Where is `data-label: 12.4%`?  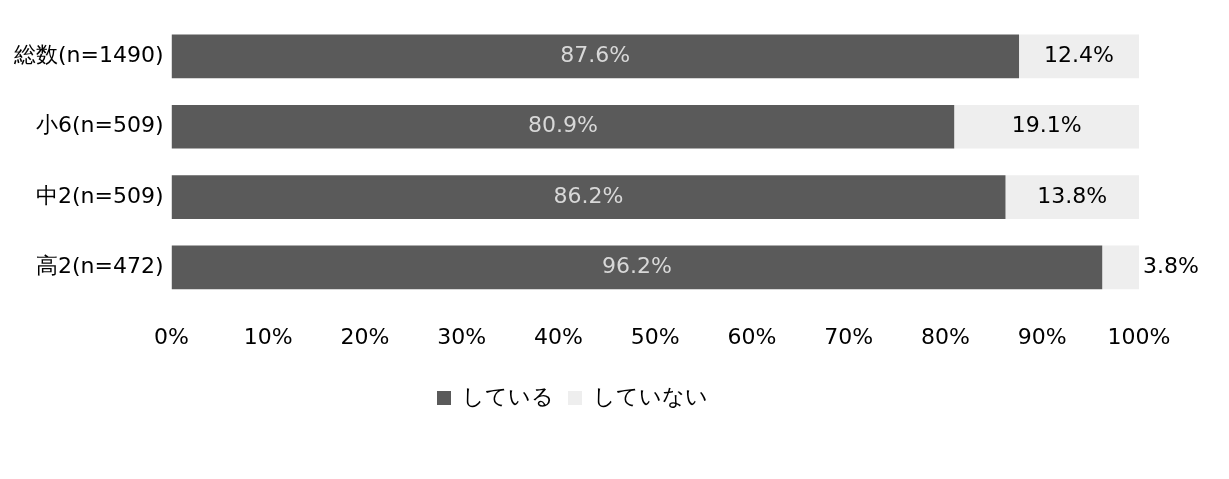
data-label: 12.4% is located at coordinates (1079, 55).